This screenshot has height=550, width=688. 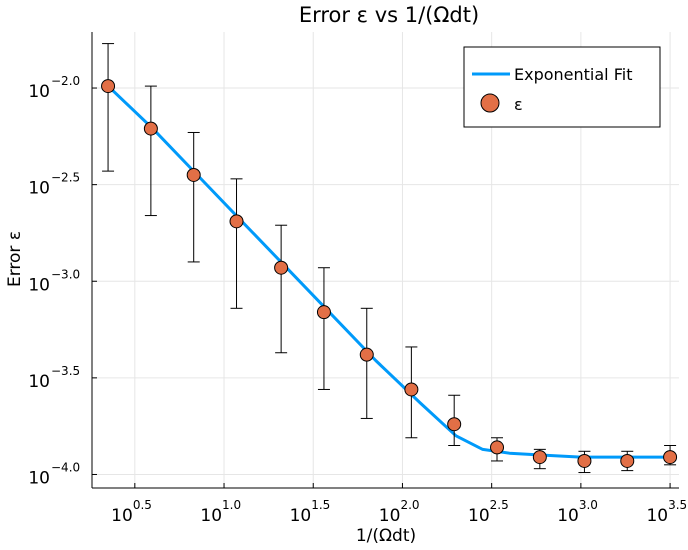 What do you see at coordinates (65, 371) in the screenshot?
I see `y-tick-label-exponent: −3.5` at bounding box center [65, 371].